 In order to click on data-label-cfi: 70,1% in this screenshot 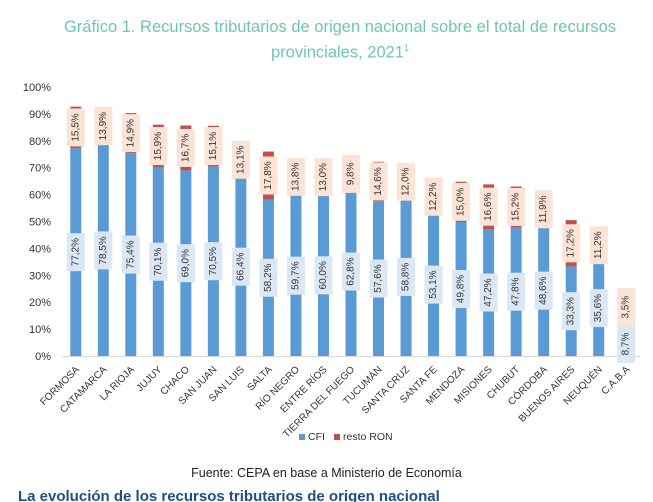, I will do `click(158, 261)`.